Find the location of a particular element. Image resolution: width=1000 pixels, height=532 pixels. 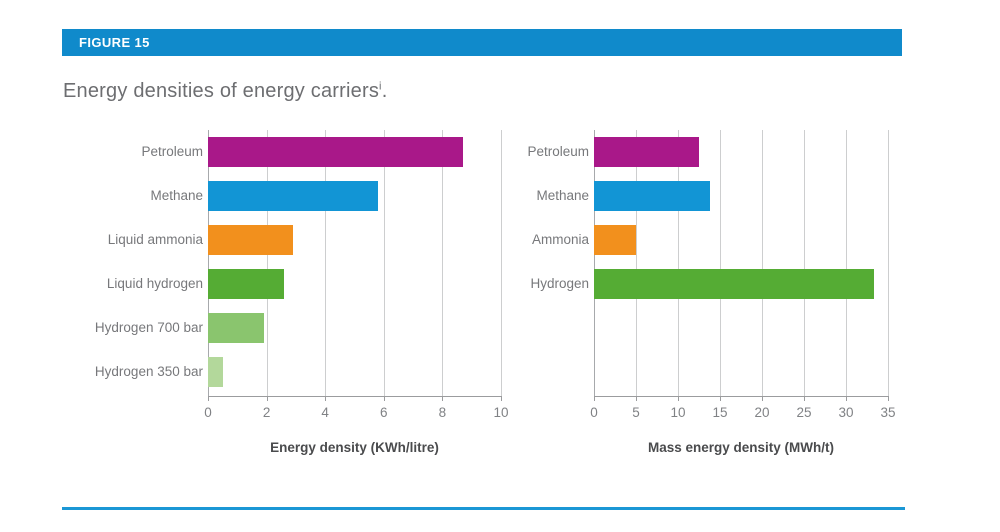

bar-liquid-ammonia is located at coordinates (250, 240).